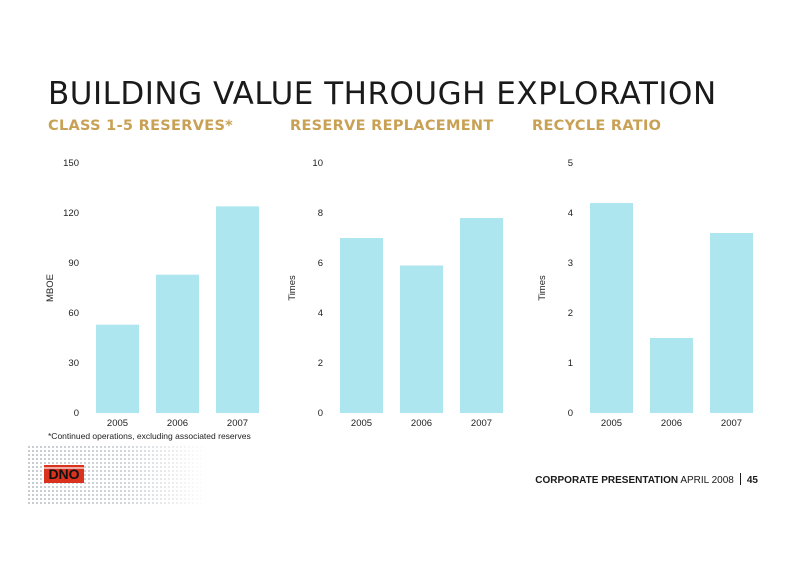  What do you see at coordinates (570, 163) in the screenshot?
I see `y-tick-label: 5` at bounding box center [570, 163].